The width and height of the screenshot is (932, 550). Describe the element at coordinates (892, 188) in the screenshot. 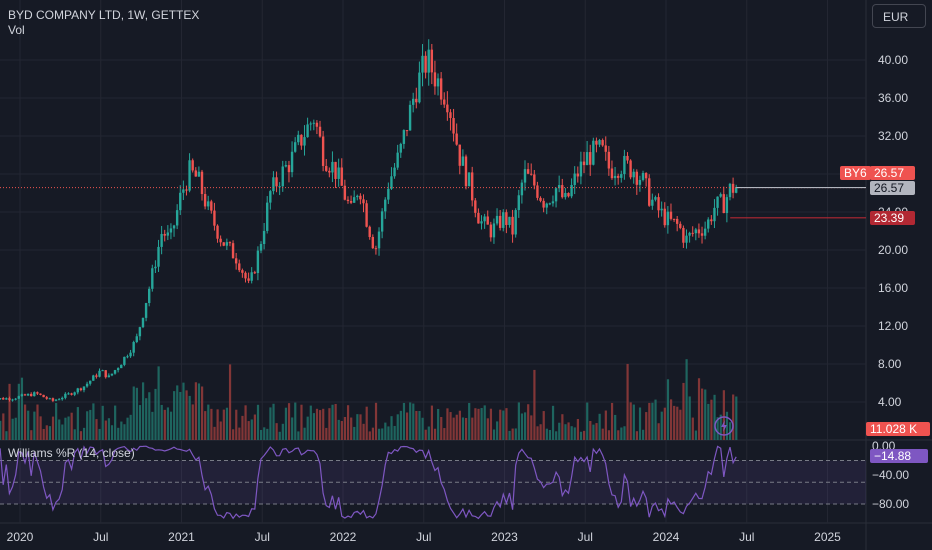

I see `crosshair-price-tag: 26.57` at that location.